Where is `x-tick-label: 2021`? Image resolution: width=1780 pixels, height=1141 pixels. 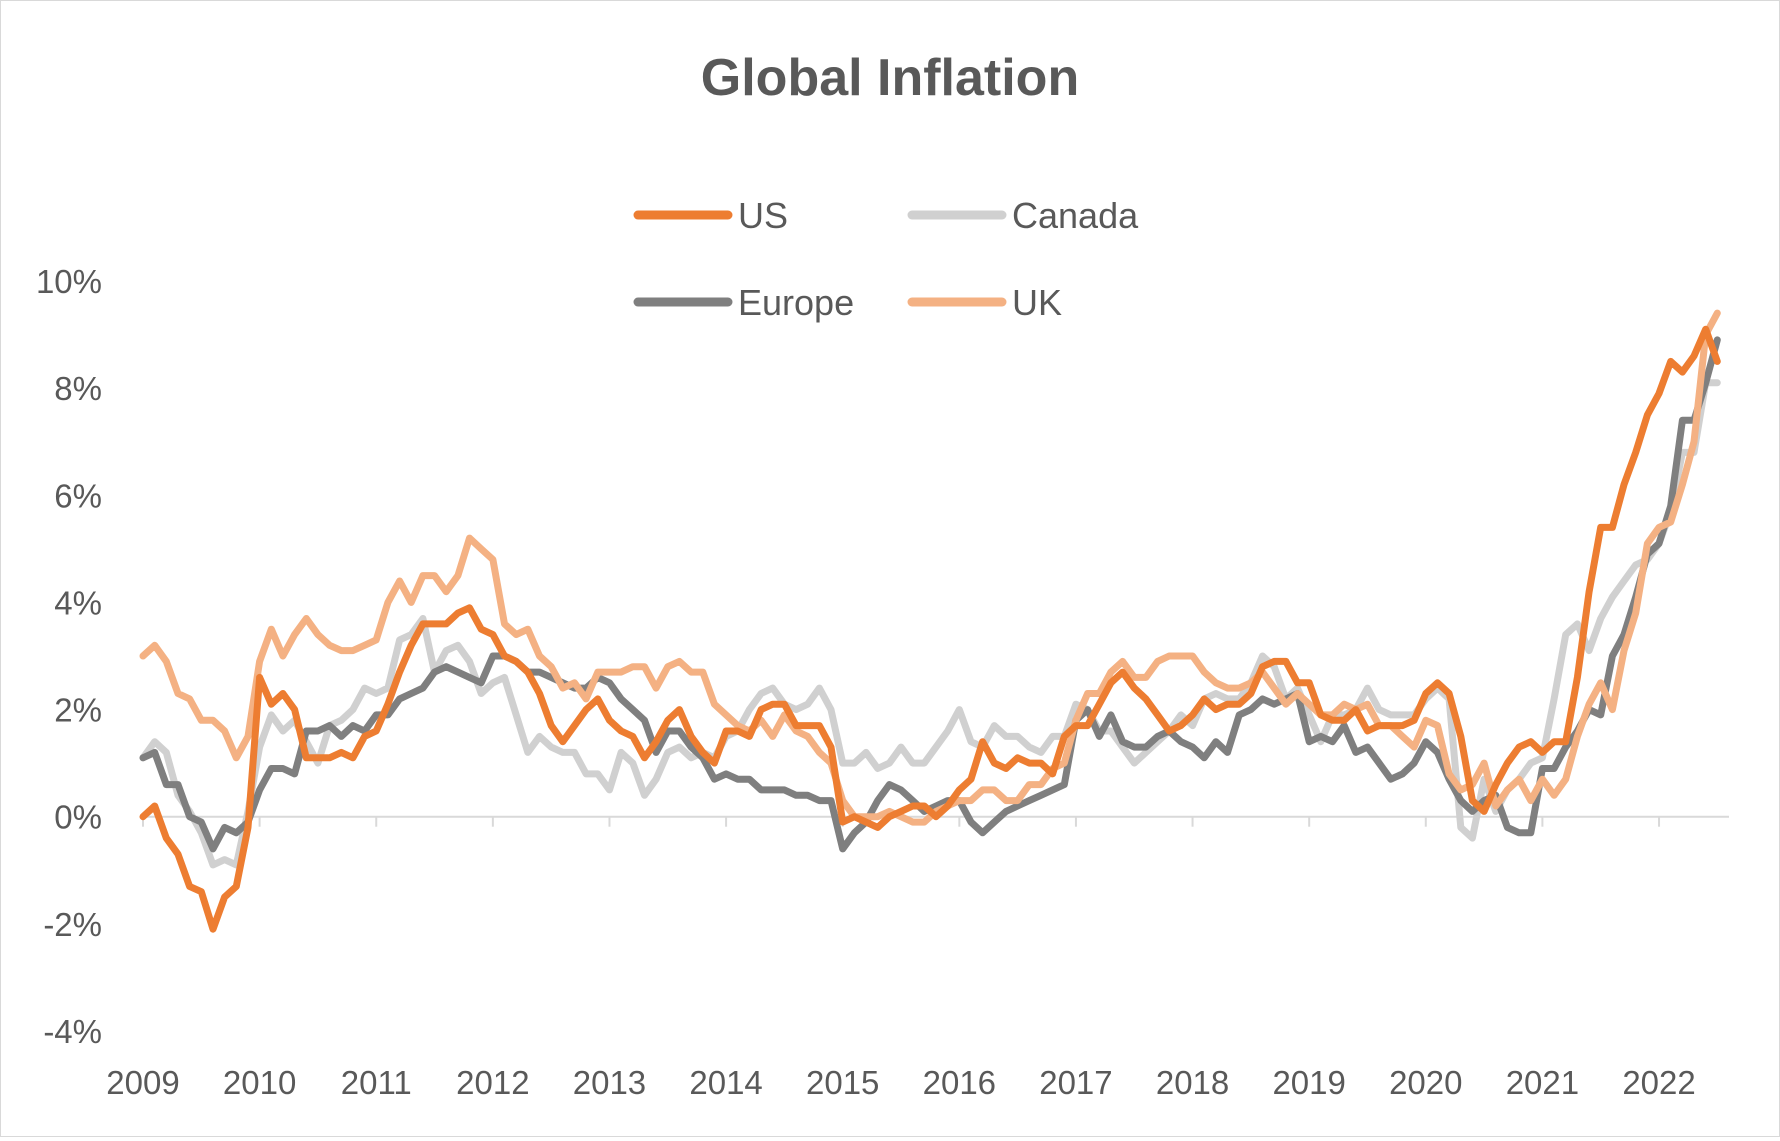 x-tick-label: 2021 is located at coordinates (1542, 1082).